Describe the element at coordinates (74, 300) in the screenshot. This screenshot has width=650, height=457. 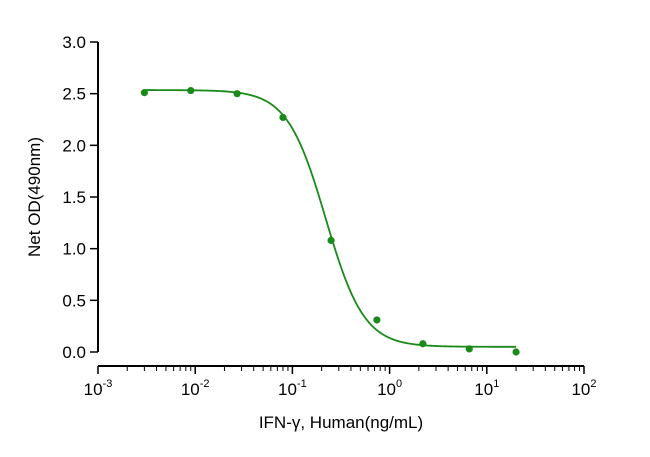
I see `y-tick-label: 0.5` at that location.